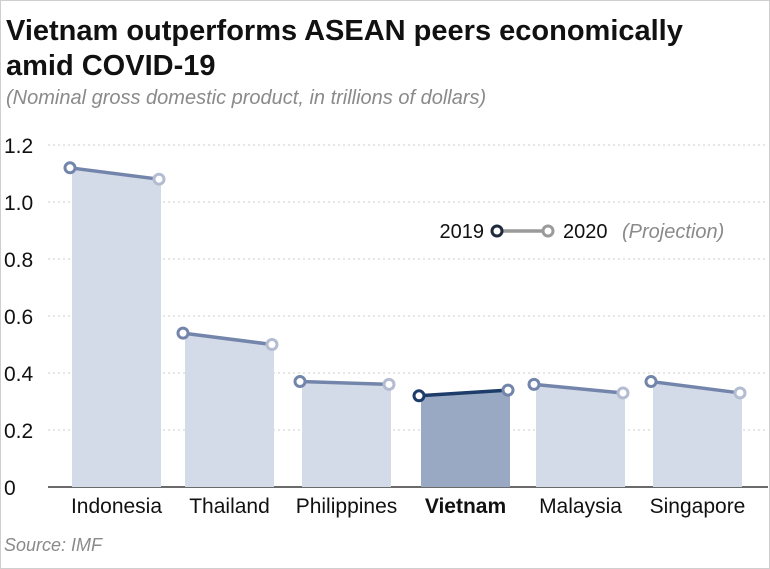 The height and width of the screenshot is (569, 770). Describe the element at coordinates (183, 333) in the screenshot. I see `point-2019-thailand` at that location.